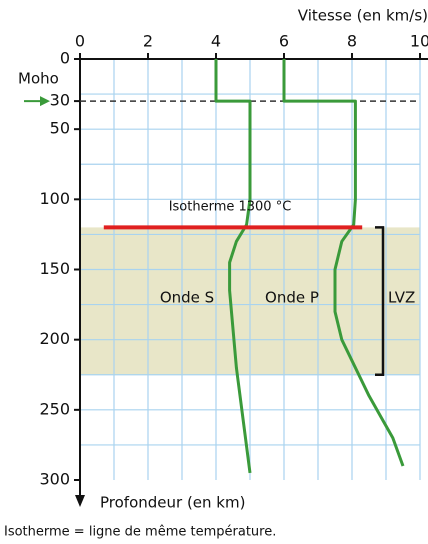  I want to click on y-axis-arrow, so click(80, 501).